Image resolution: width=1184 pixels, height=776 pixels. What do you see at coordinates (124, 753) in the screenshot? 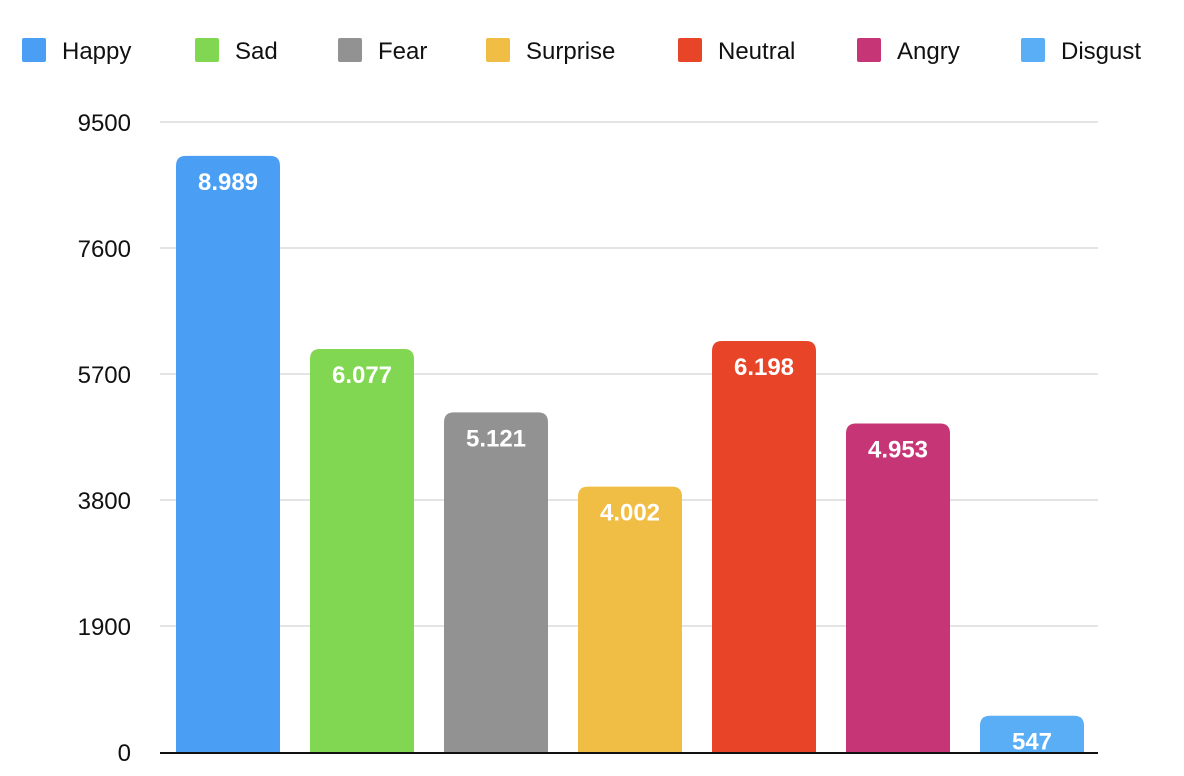
I see `y-tick-label: 0` at bounding box center [124, 753].